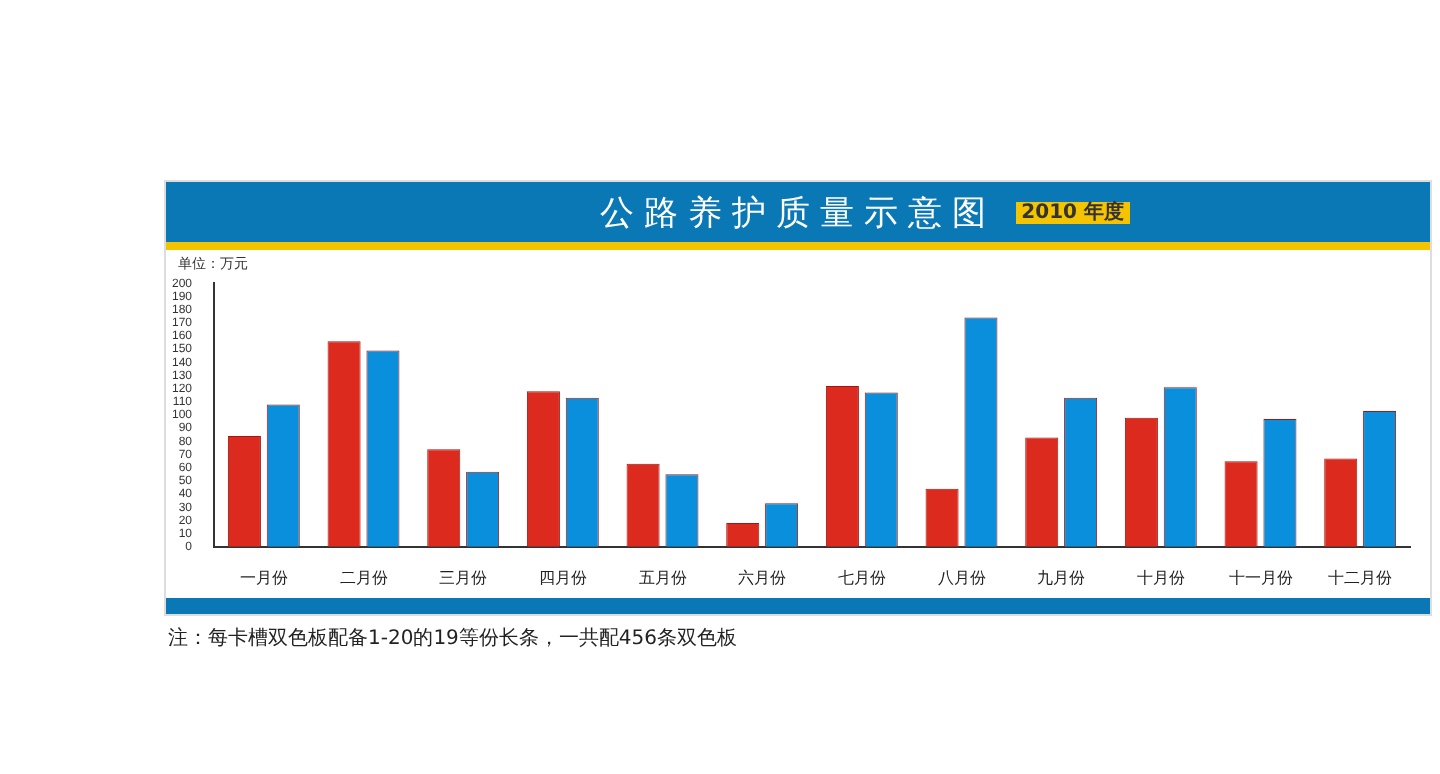  I want to click on x-tick-label: 十二月份, so click(1360, 577).